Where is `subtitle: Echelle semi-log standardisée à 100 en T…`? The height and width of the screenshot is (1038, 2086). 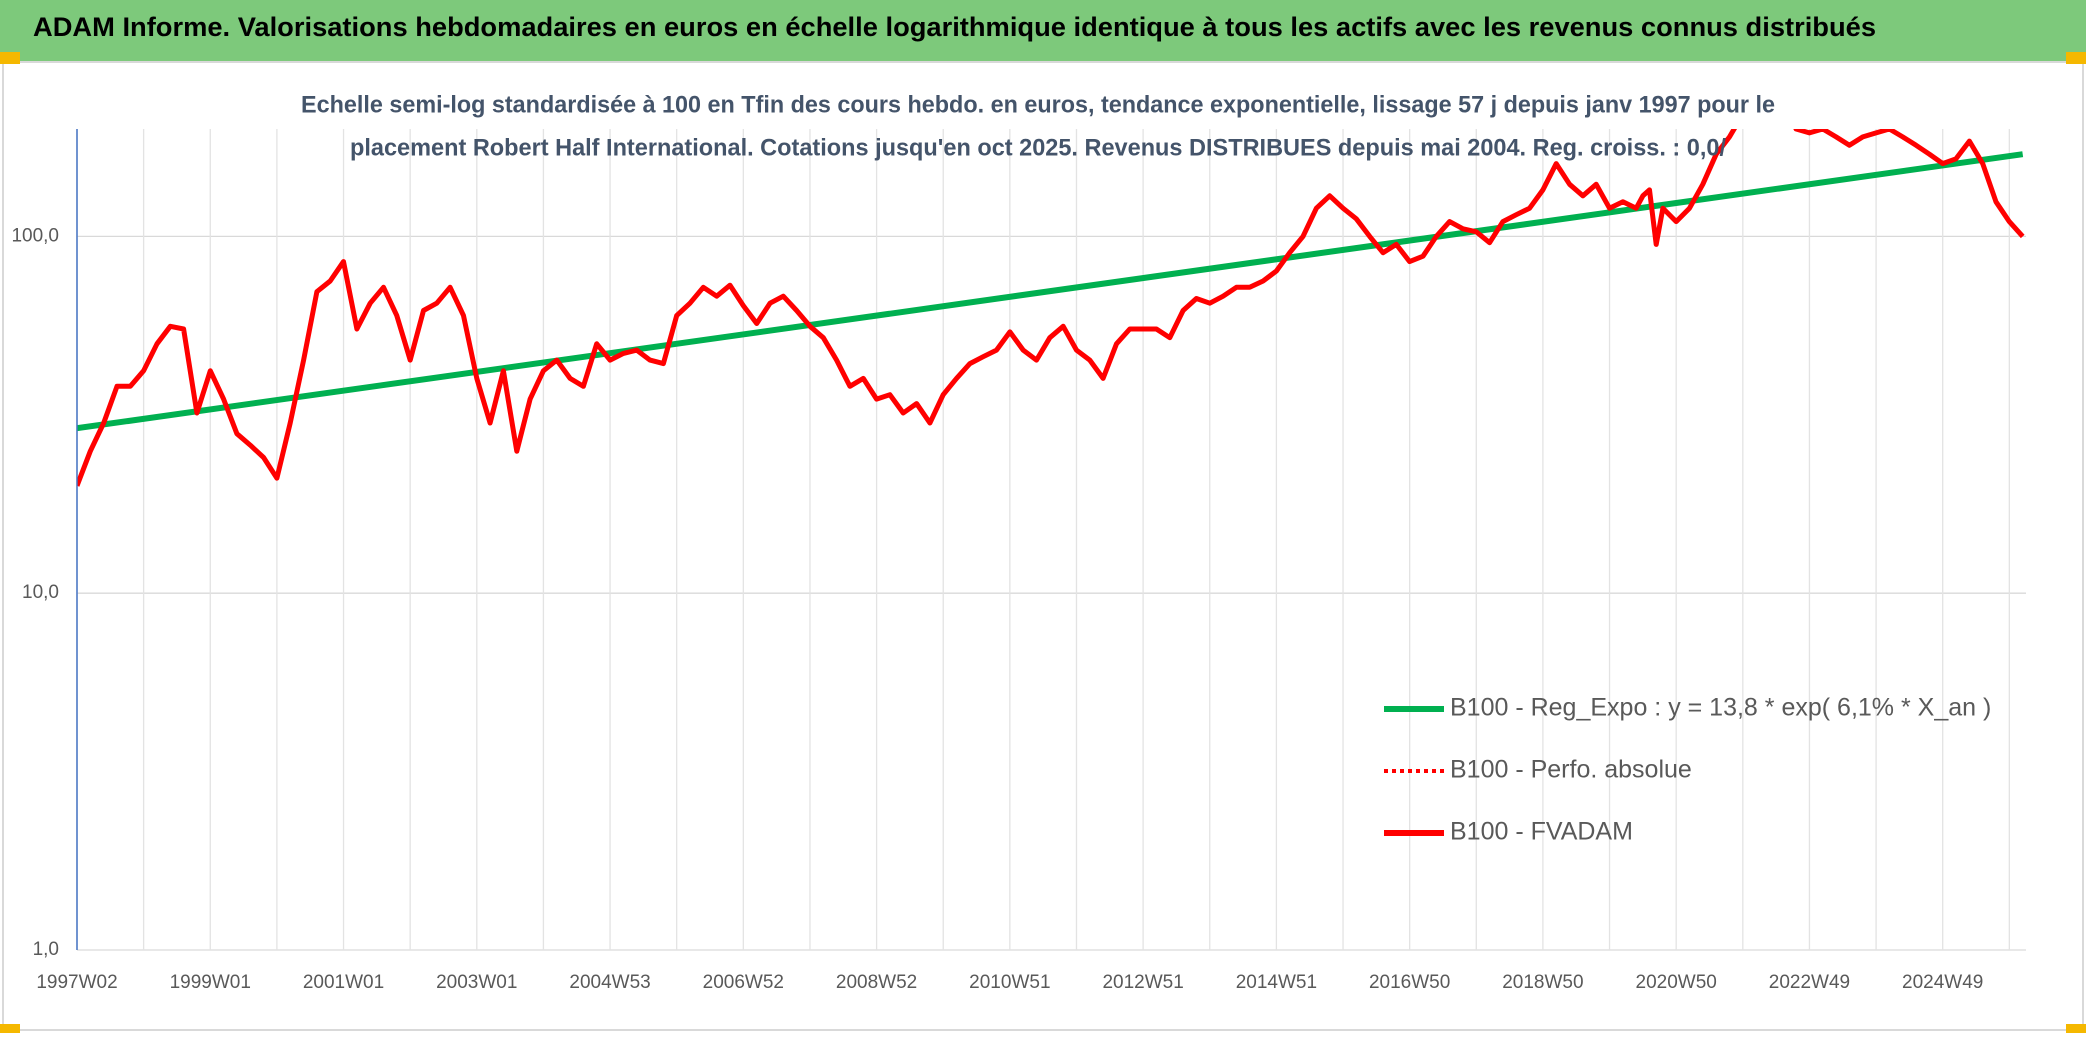 subtitle: Echelle semi-log standardisée à 100 en T… is located at coordinates (1038, 104).